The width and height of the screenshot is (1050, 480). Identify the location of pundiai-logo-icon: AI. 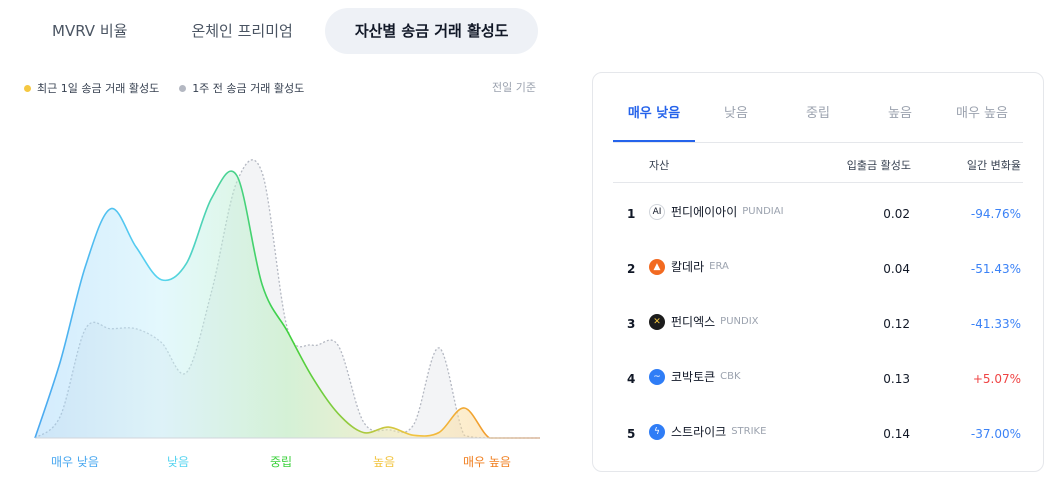
(657, 211).